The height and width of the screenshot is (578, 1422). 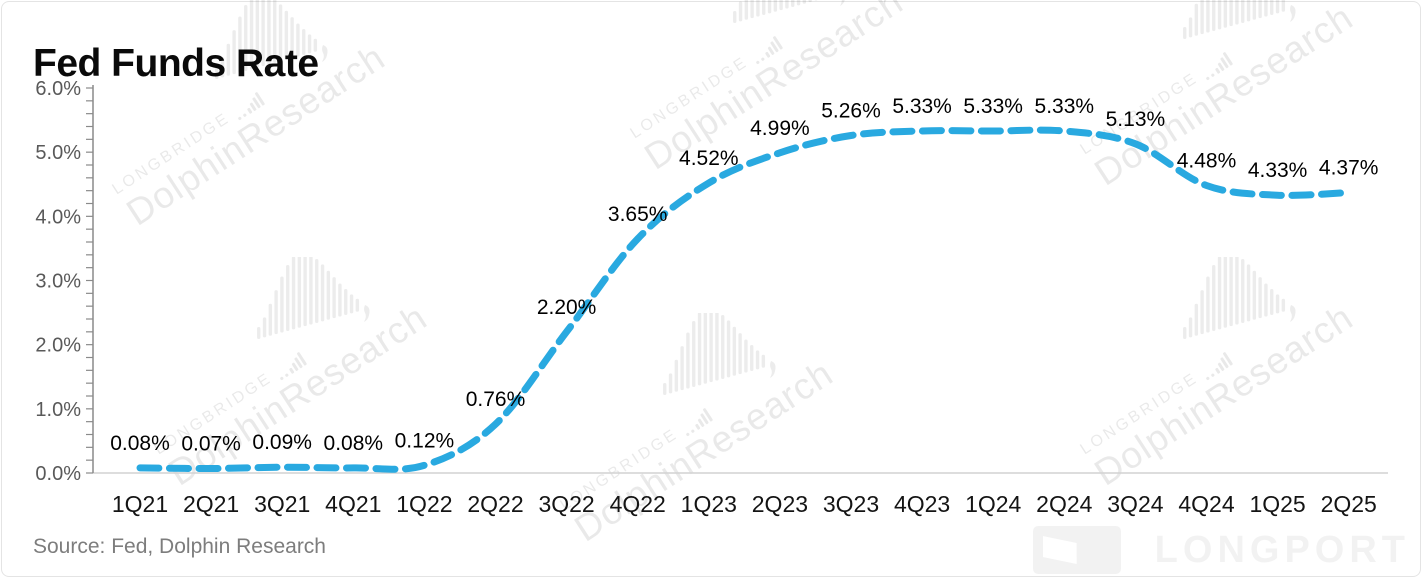 What do you see at coordinates (567, 307) in the screenshot?
I see `data-point-label: 2.20%` at bounding box center [567, 307].